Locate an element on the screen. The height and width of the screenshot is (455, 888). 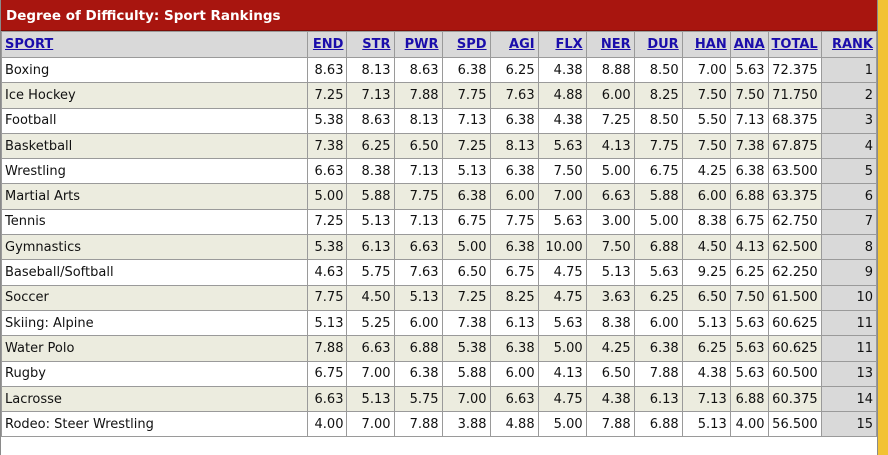
sort-link-flx: FLX is located at coordinates (568, 44).